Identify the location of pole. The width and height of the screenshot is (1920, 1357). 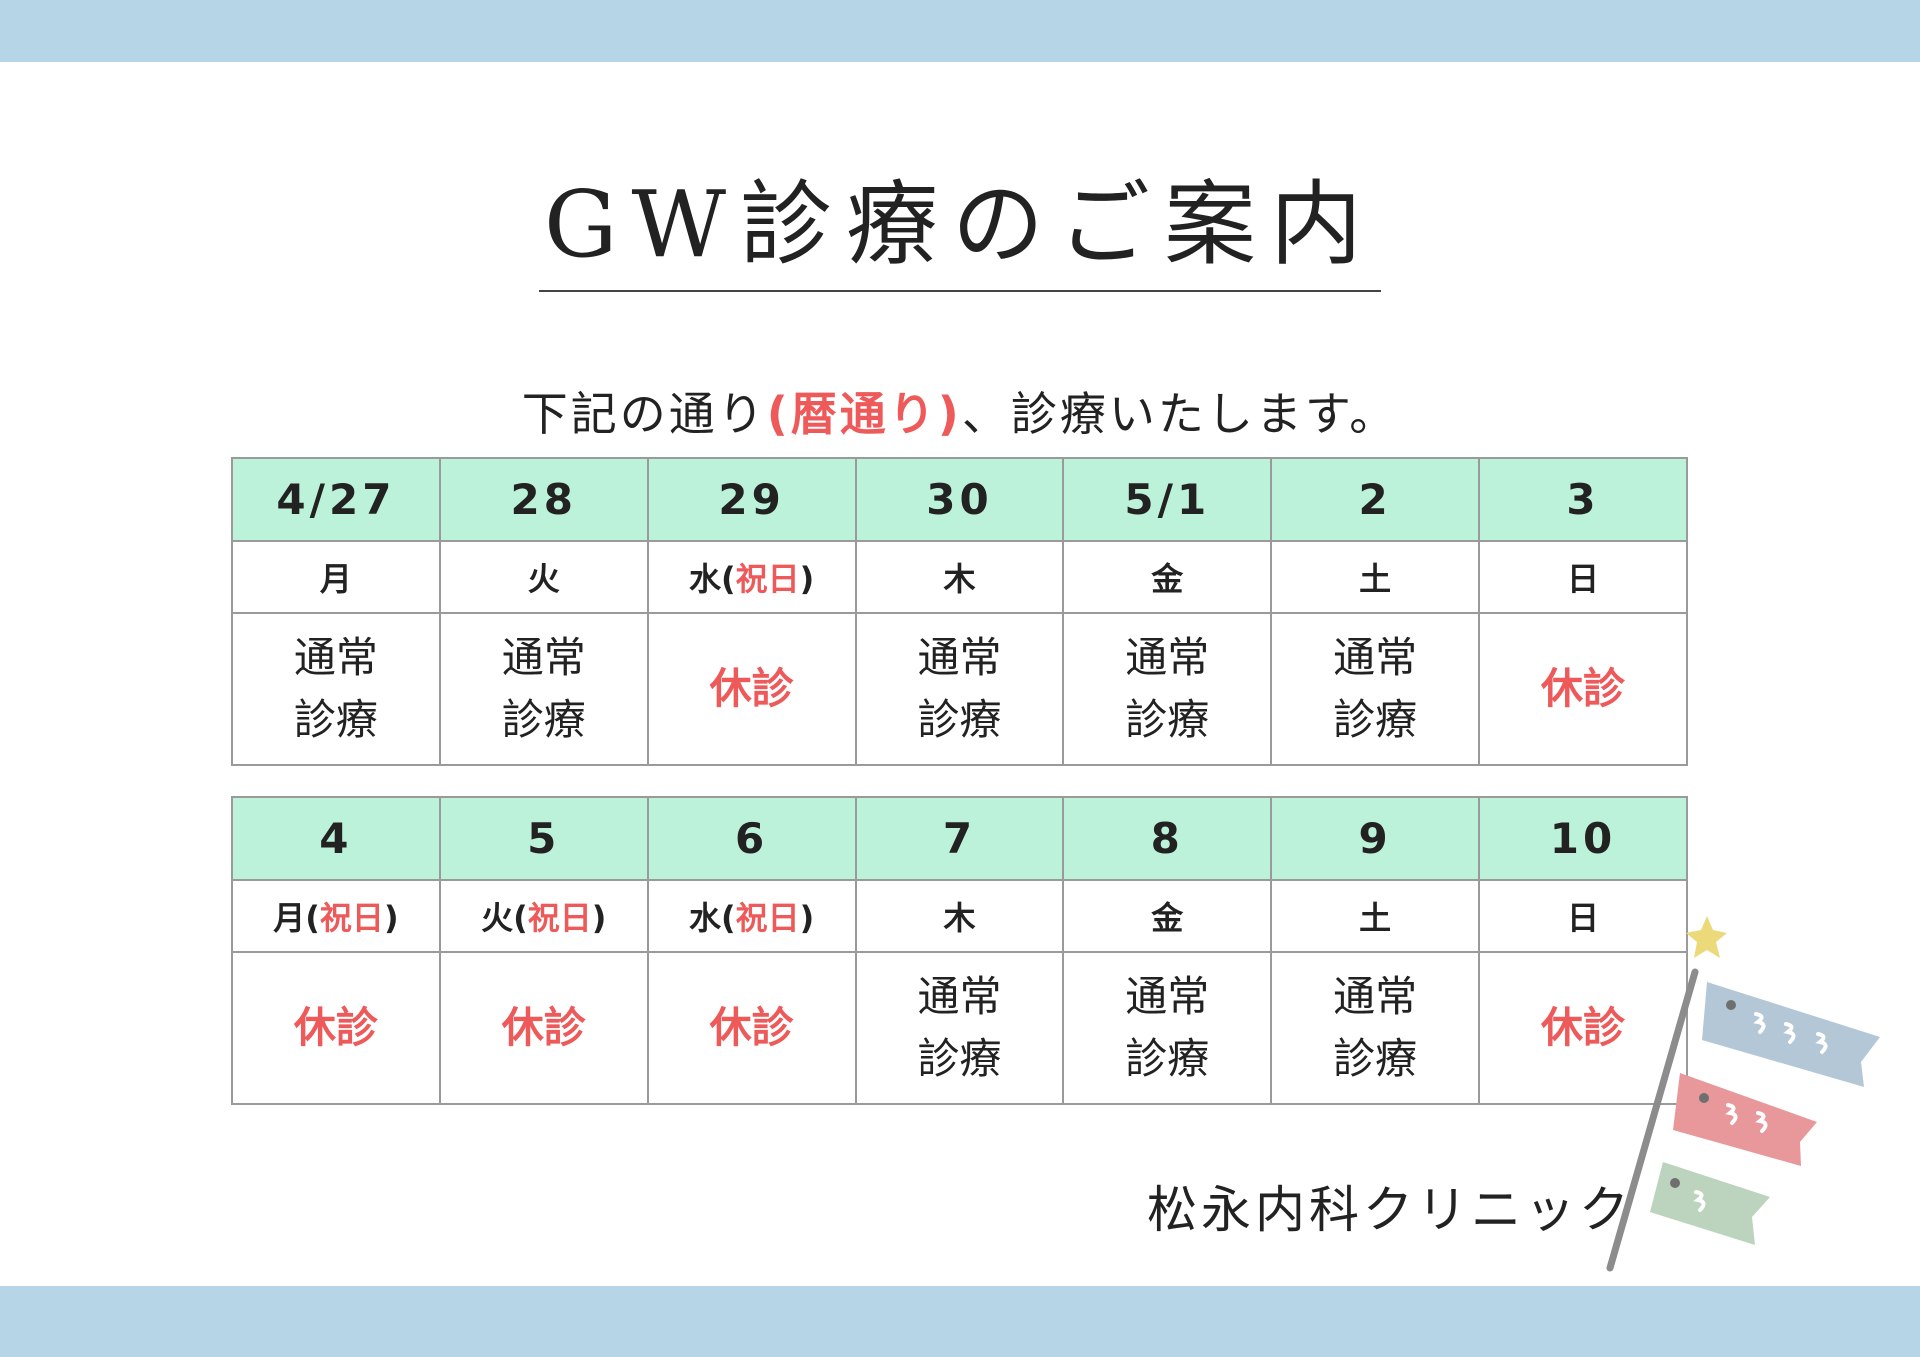
(1652, 1120).